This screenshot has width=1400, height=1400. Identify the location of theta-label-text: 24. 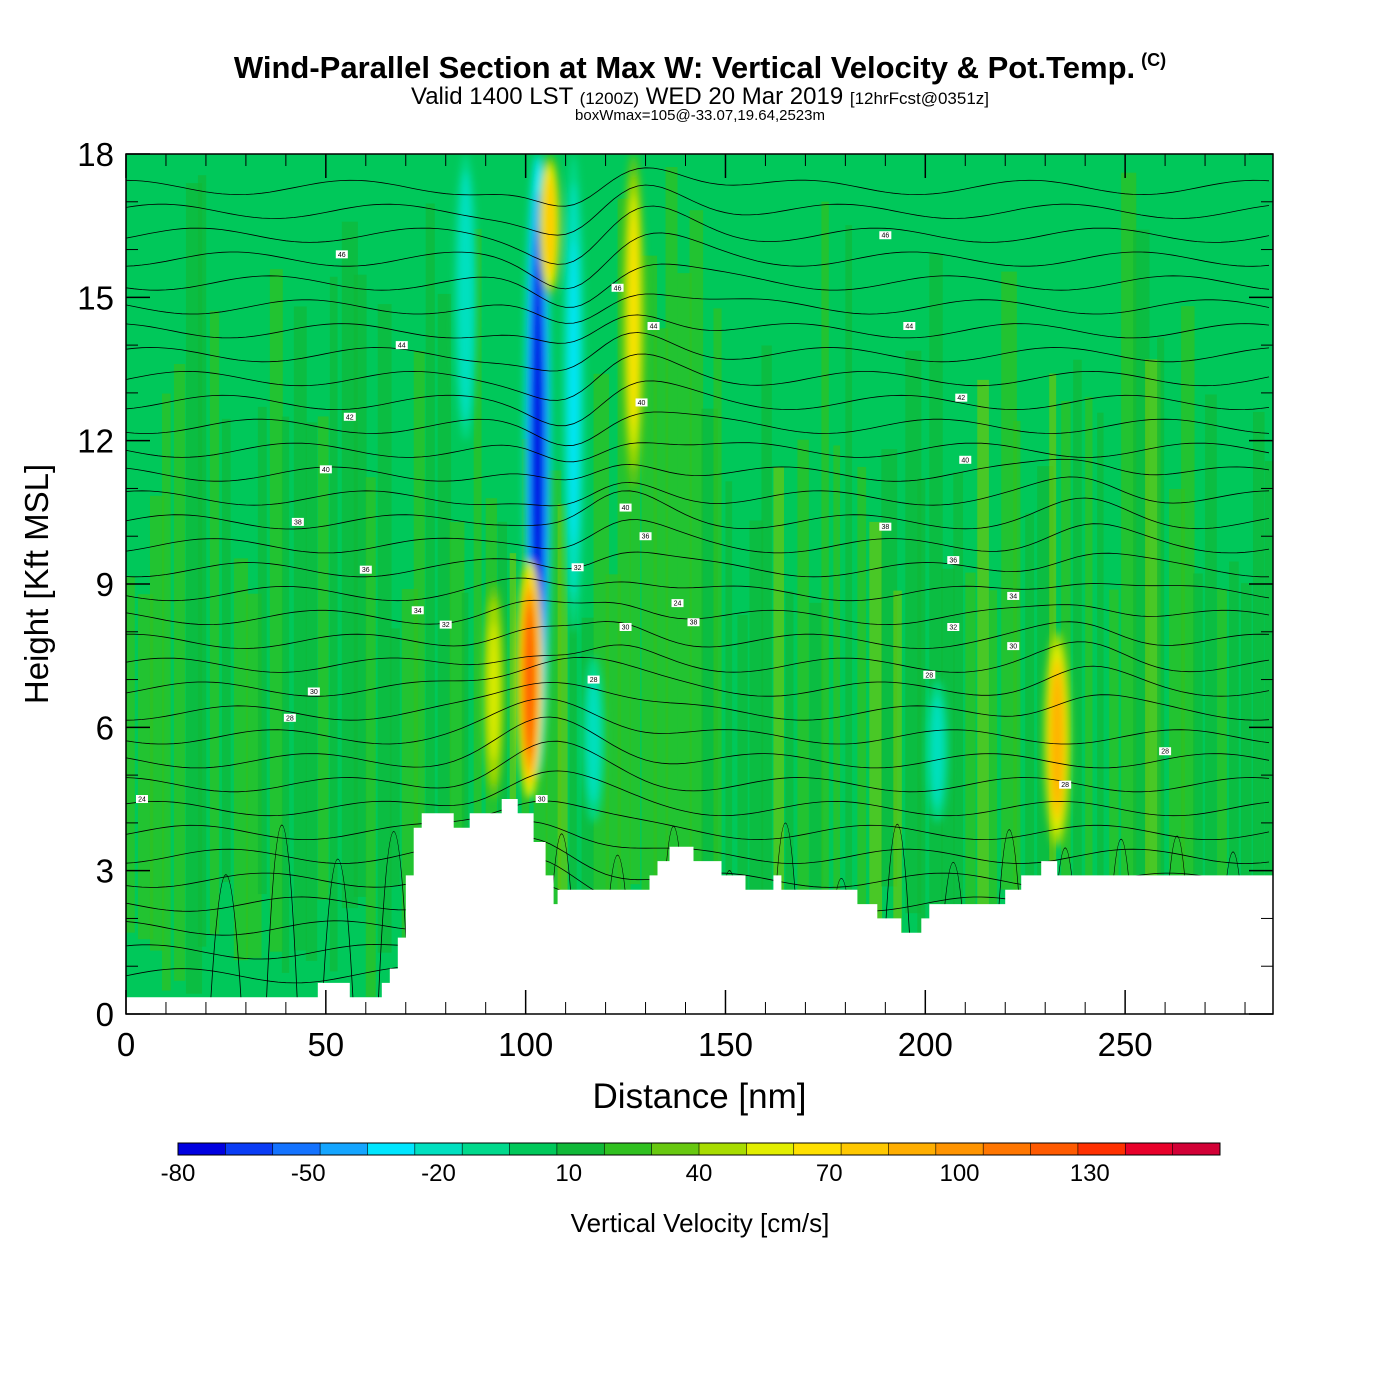
(678, 604).